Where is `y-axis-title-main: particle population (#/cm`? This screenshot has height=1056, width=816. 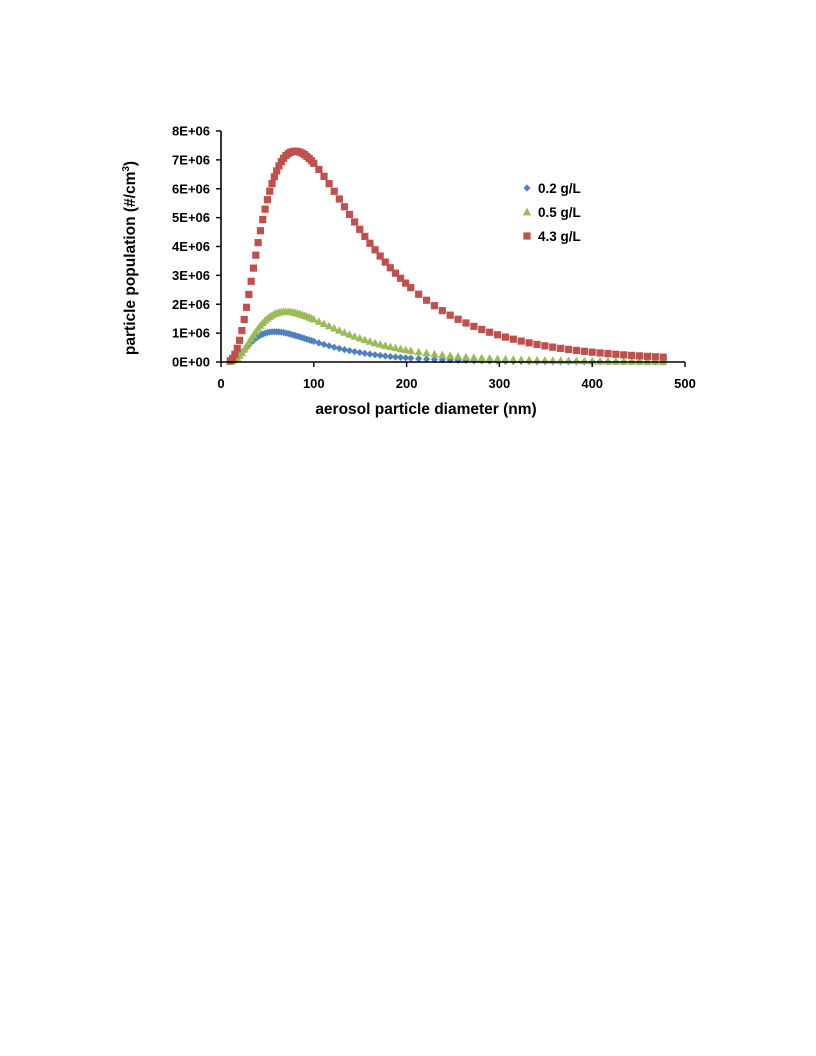
y-axis-title-main: particle population (#/cm is located at coordinates (130, 263).